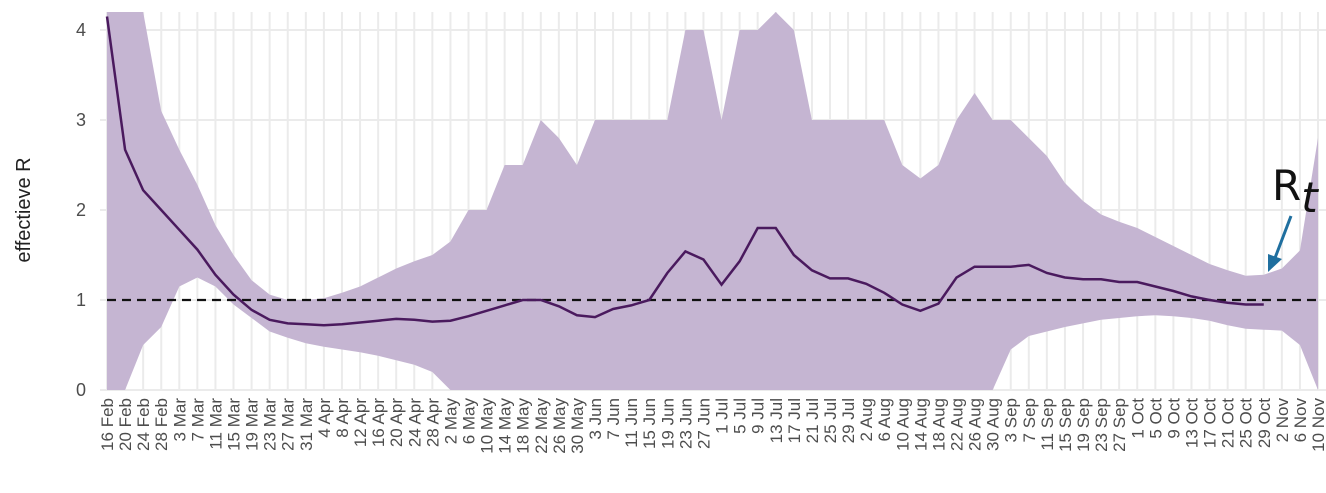 The width and height of the screenshot is (1326, 493). I want to click on x-tick-label: 19 Jun, so click(667, 423).